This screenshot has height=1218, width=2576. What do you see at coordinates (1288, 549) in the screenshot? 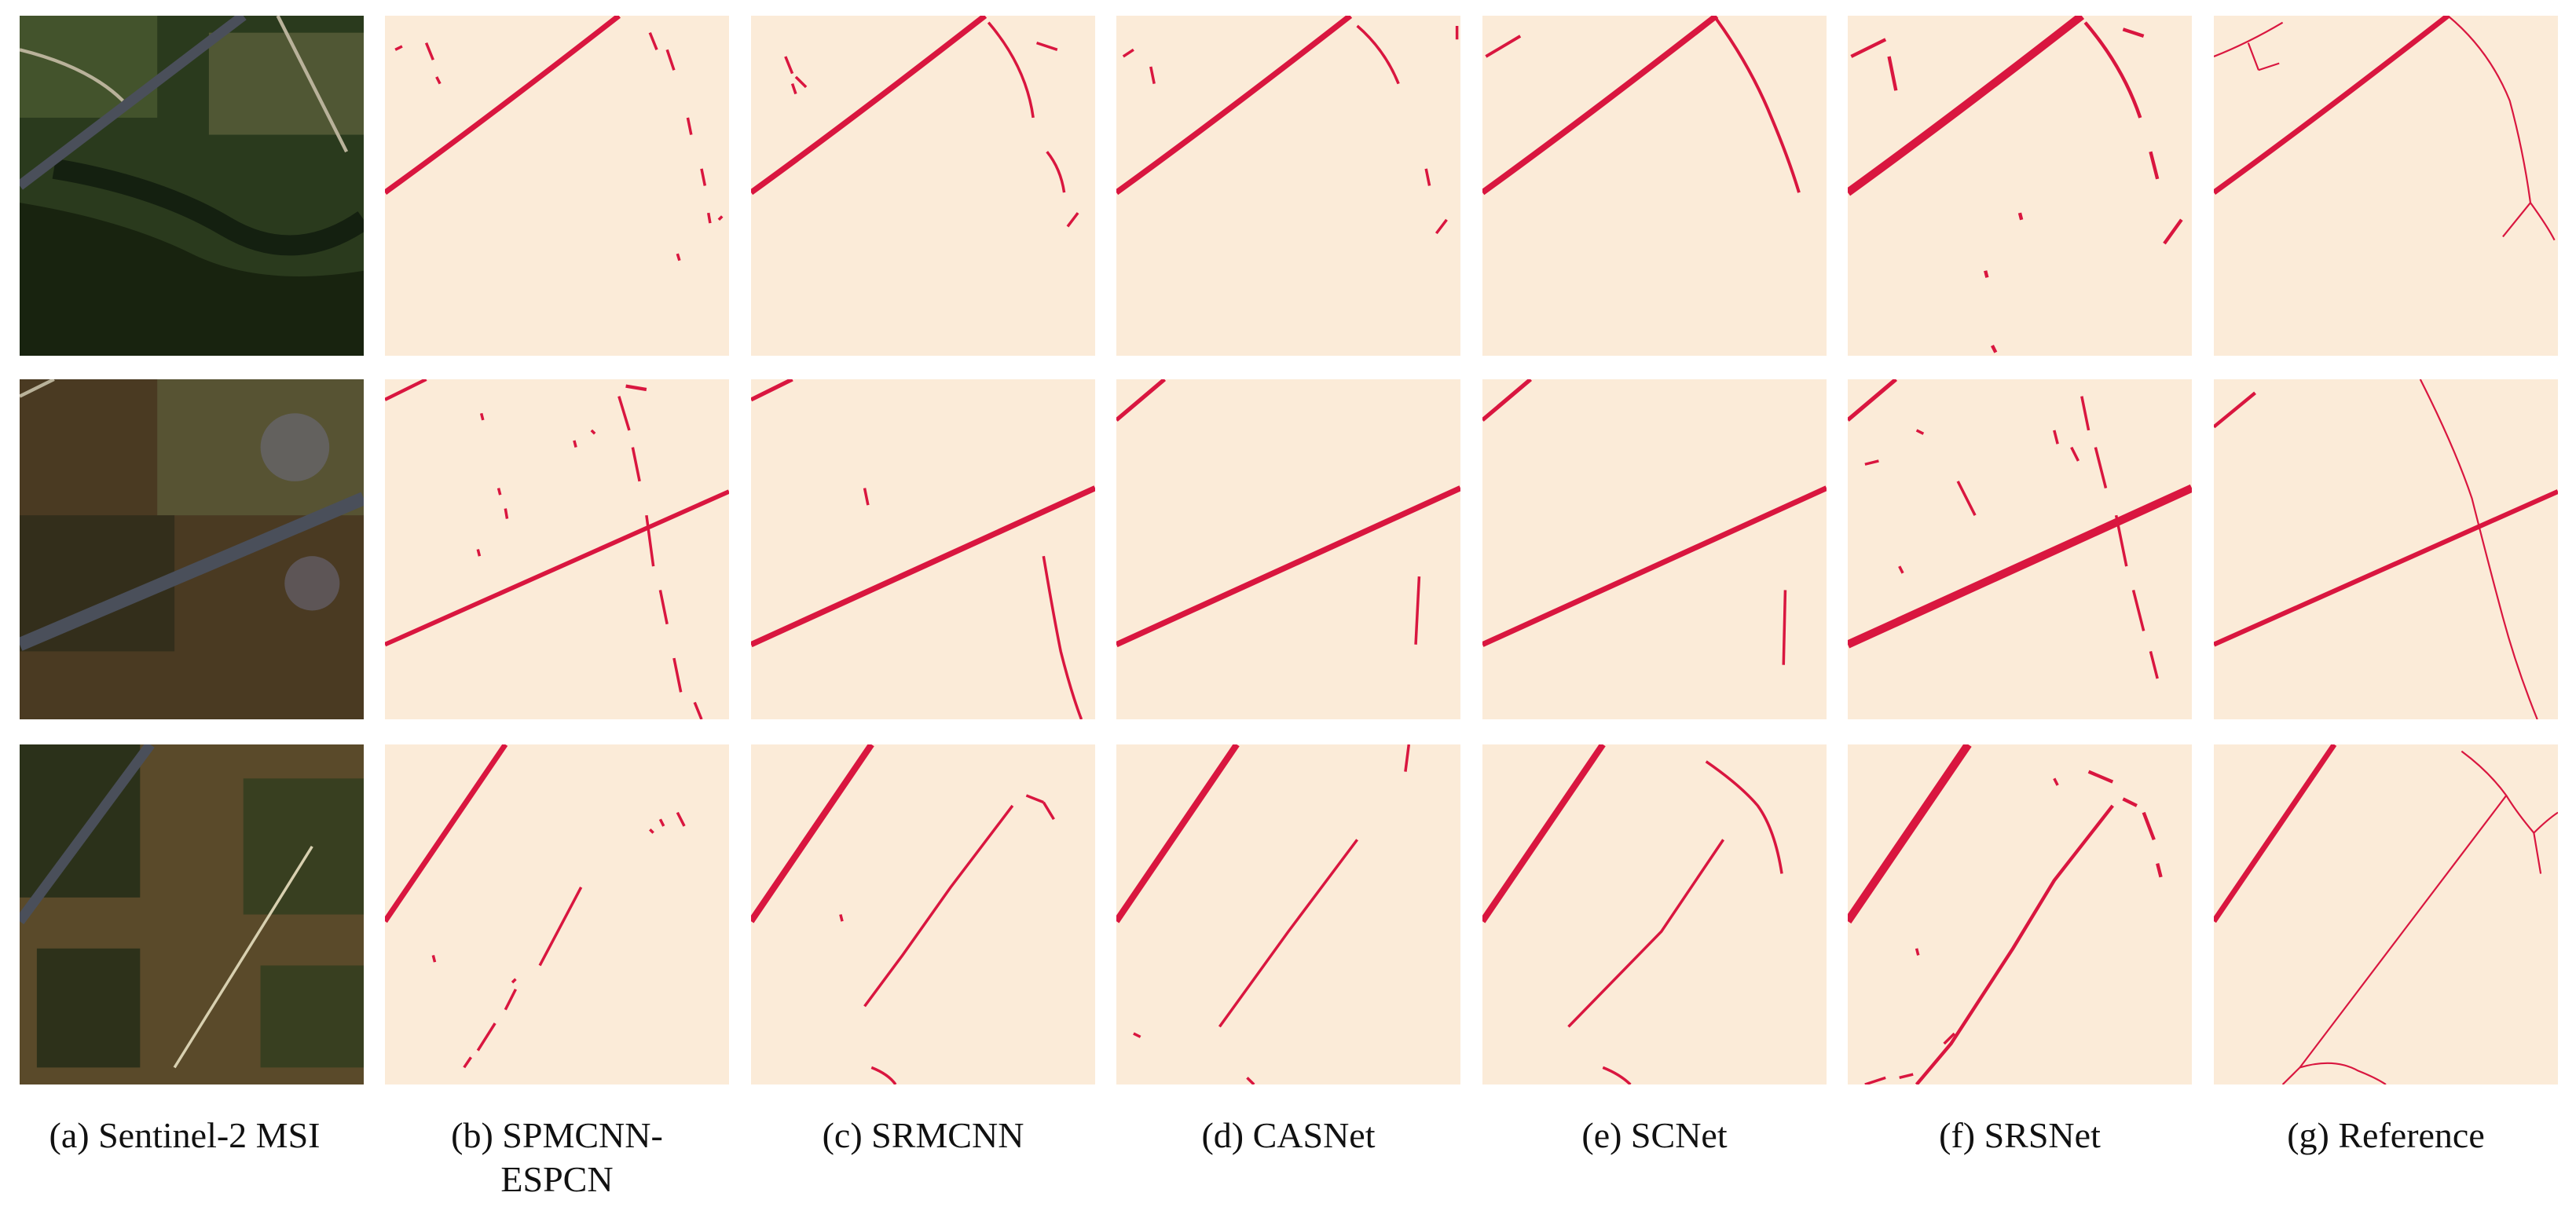
I see `road-map-row-2-casnet` at bounding box center [1288, 549].